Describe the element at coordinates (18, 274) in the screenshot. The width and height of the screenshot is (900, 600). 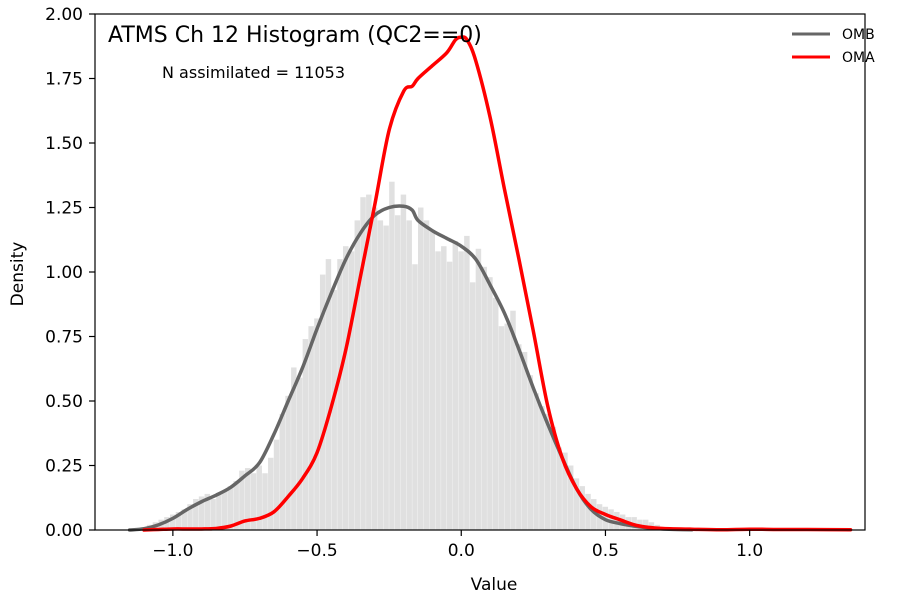
I see `y-axis-title: Density` at that location.